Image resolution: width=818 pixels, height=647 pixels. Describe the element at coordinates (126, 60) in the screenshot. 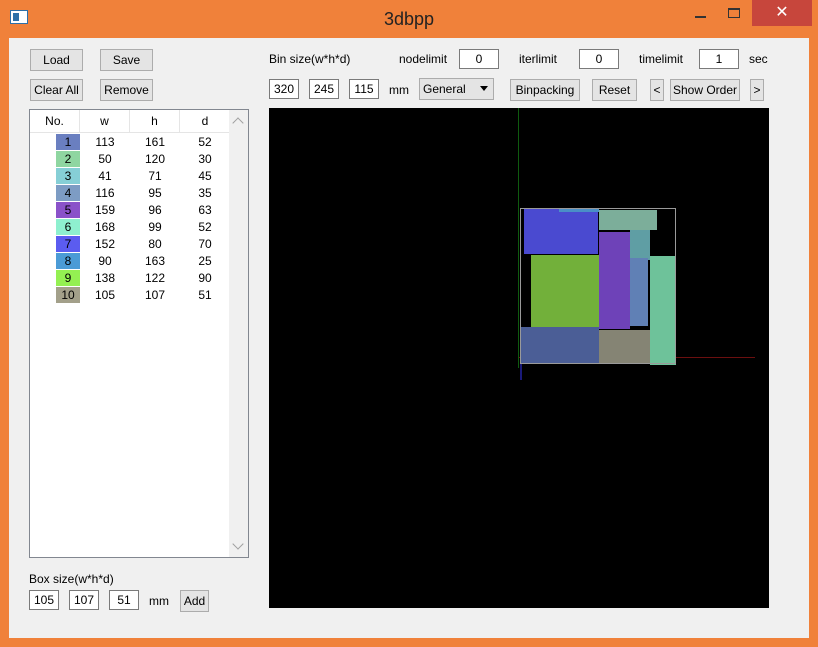

I see `save-button: Save` at that location.